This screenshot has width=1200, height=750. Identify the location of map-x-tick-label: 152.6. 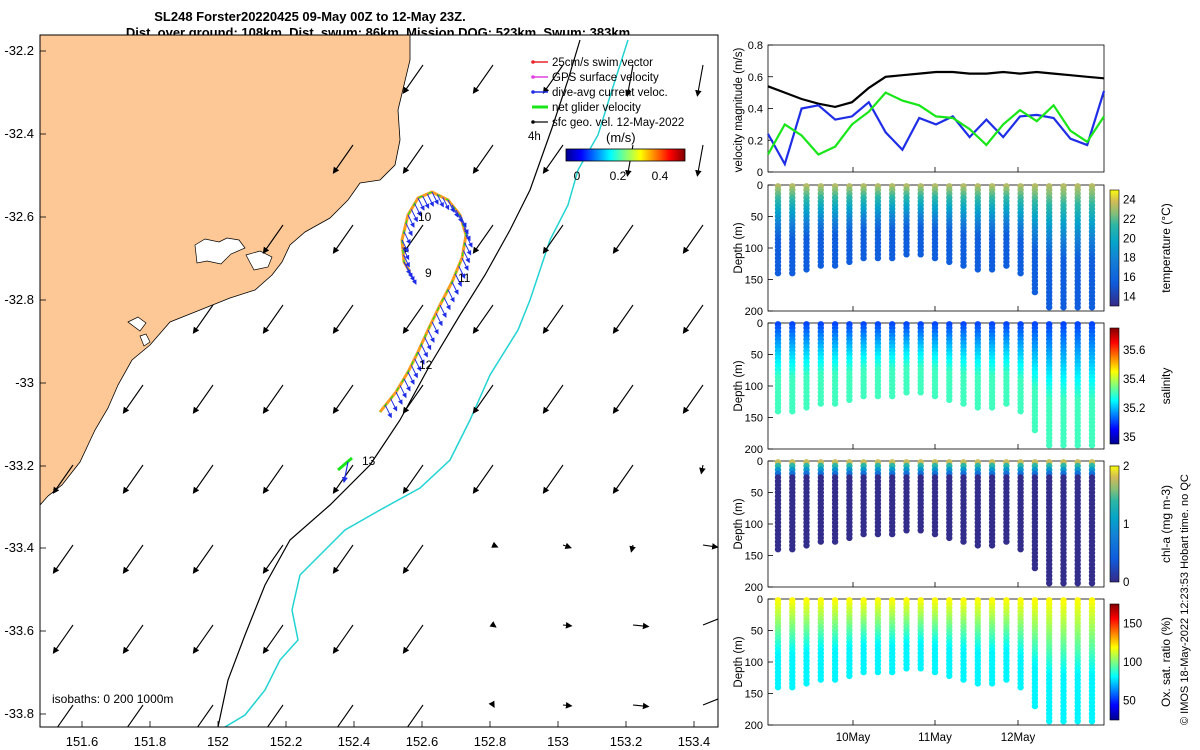
(422, 741).